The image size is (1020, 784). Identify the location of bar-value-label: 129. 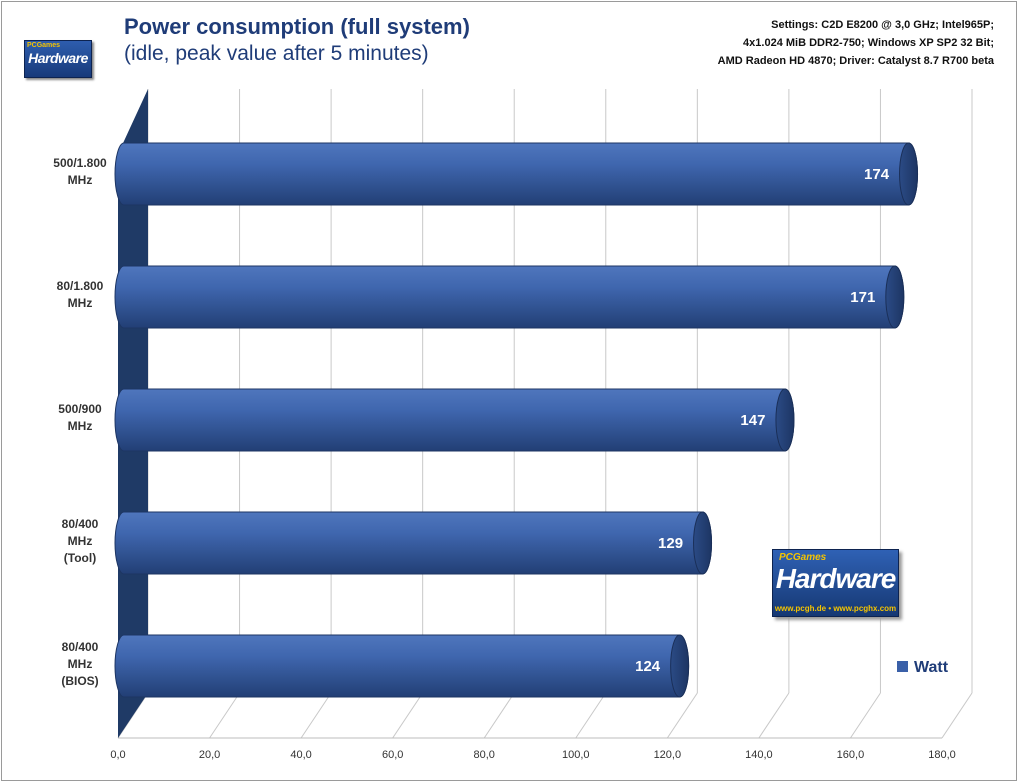
(670, 543).